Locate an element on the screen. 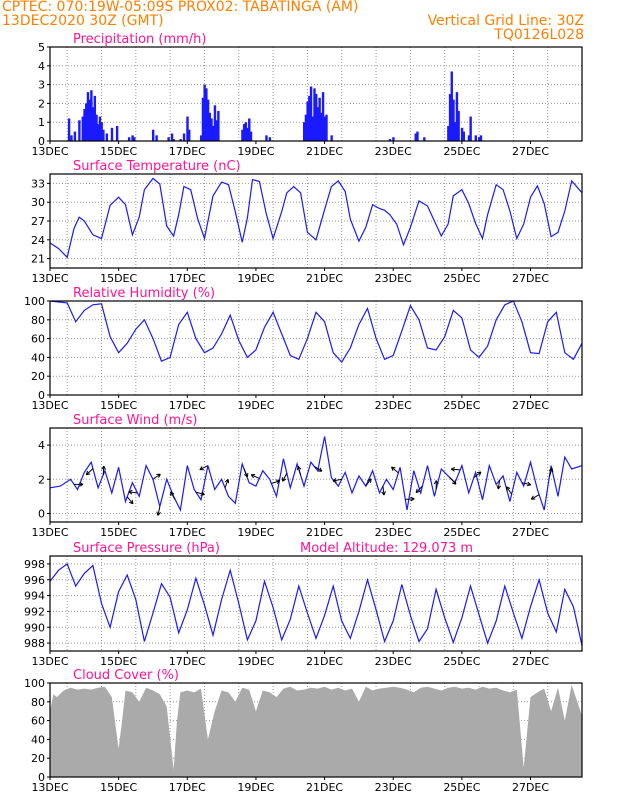  temp-xtick-label: 21DEC is located at coordinates (324, 278).